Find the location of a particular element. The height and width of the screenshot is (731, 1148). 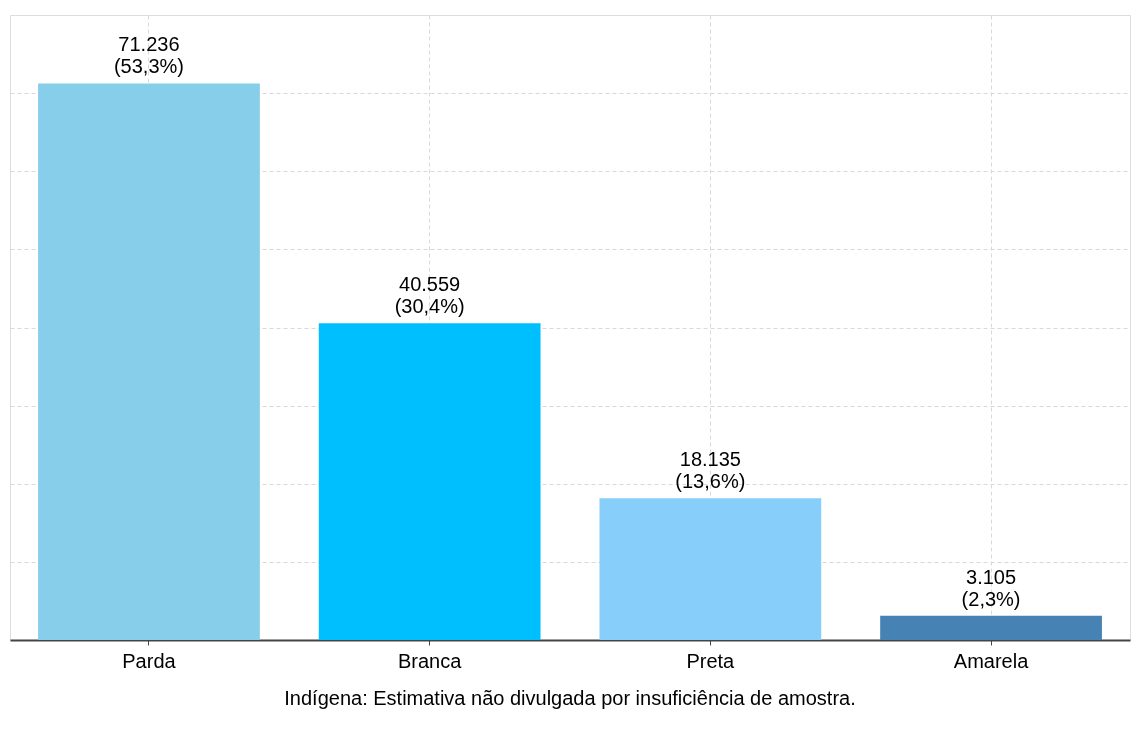

text: Indígena: Estimativa não divulgada por insuficiência de amostra. is located at coordinates (570, 698).